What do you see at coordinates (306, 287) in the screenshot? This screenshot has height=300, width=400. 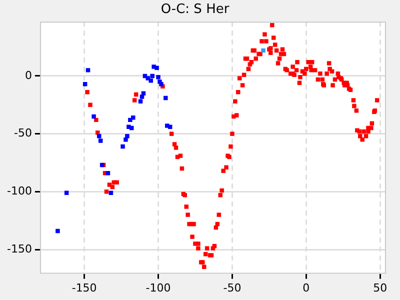 I see `x-tick-label: 0` at bounding box center [306, 287].